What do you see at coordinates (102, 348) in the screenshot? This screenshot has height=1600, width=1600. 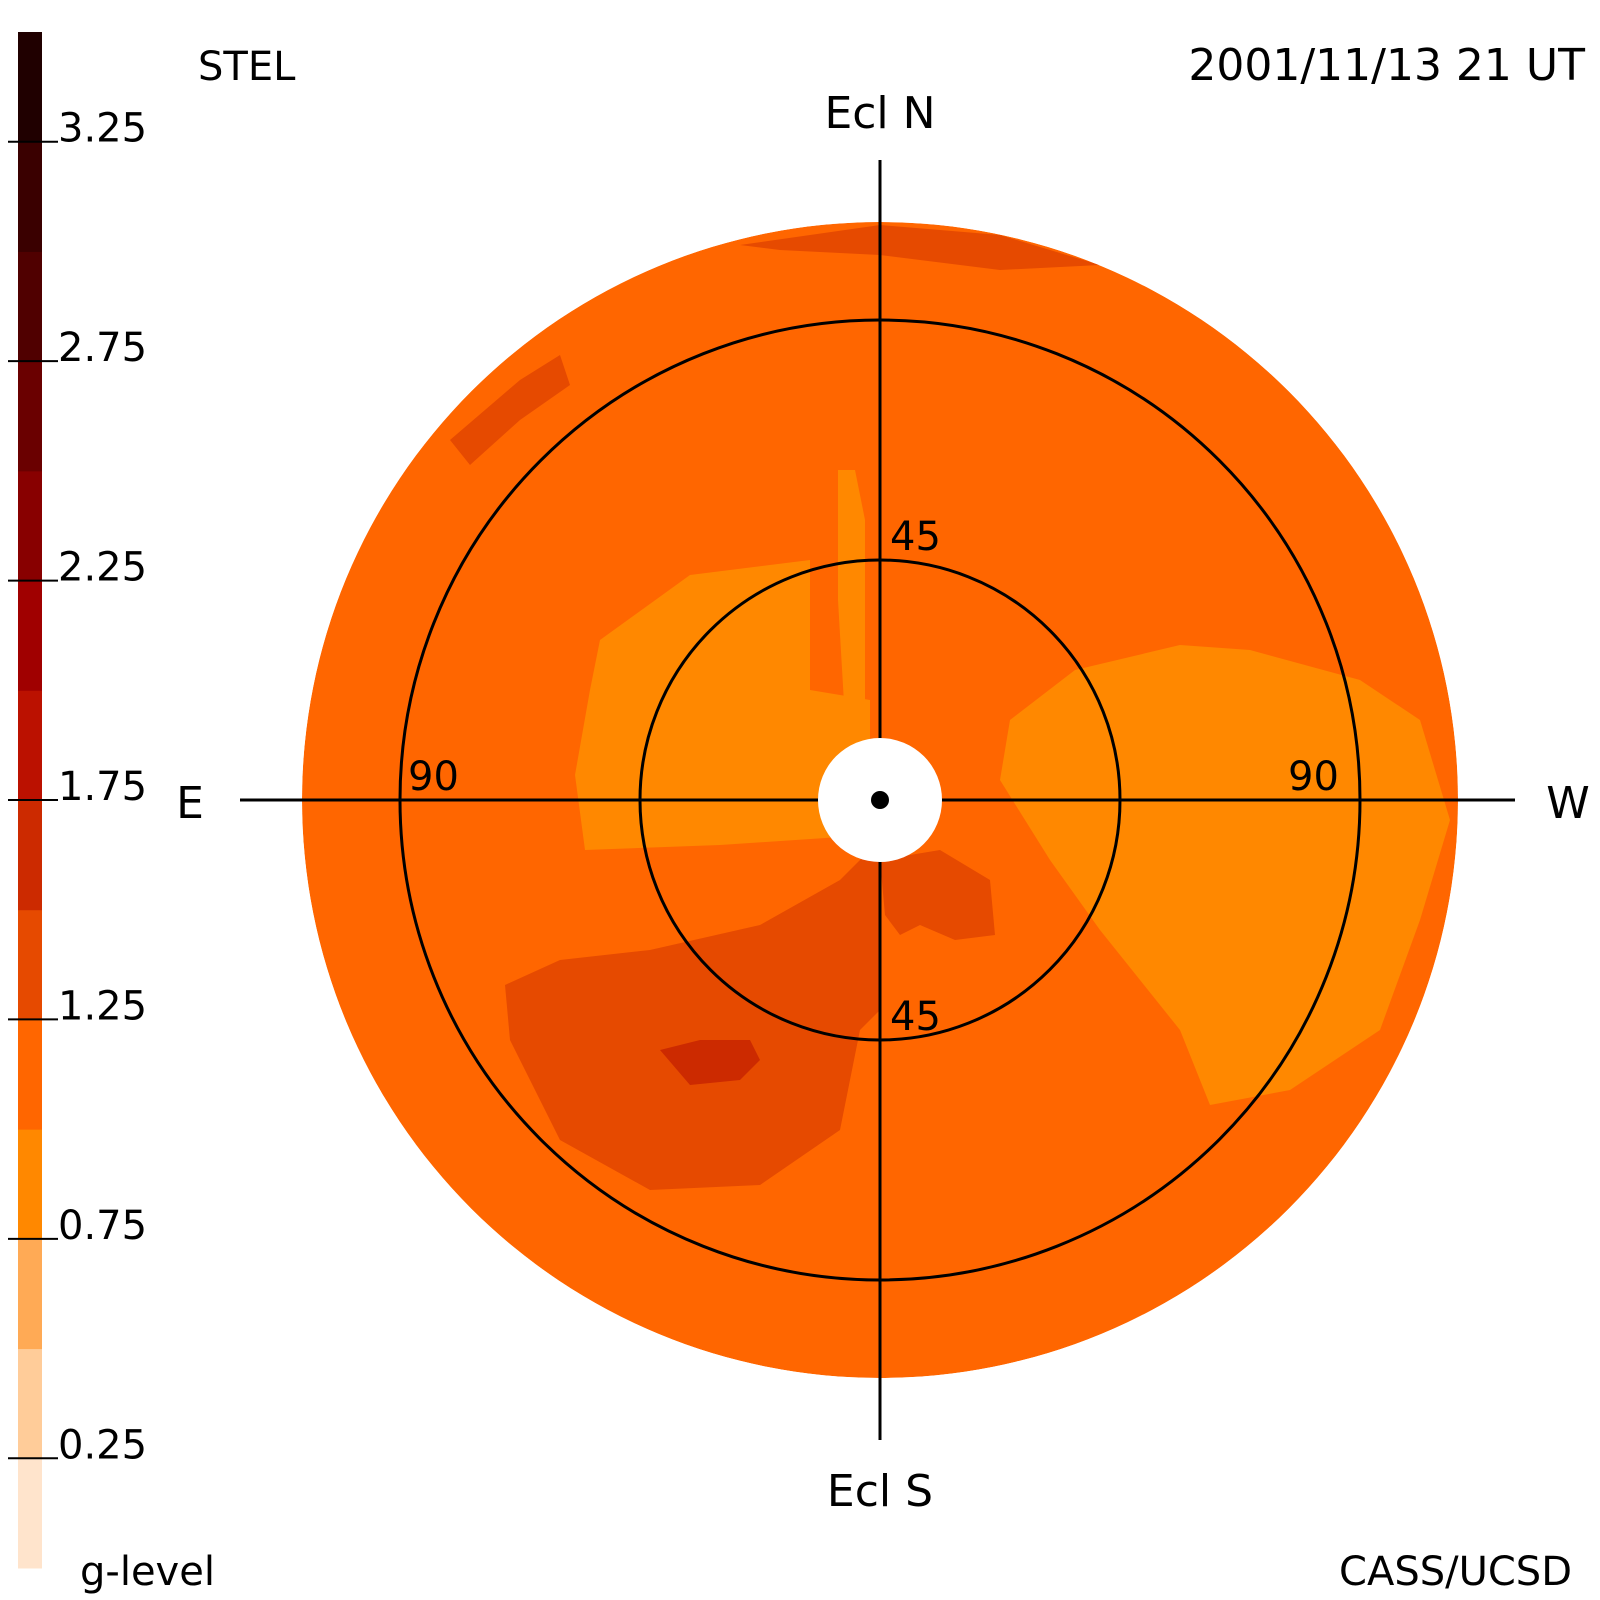 I see `colorbar-tick-label: 2.75` at bounding box center [102, 348].